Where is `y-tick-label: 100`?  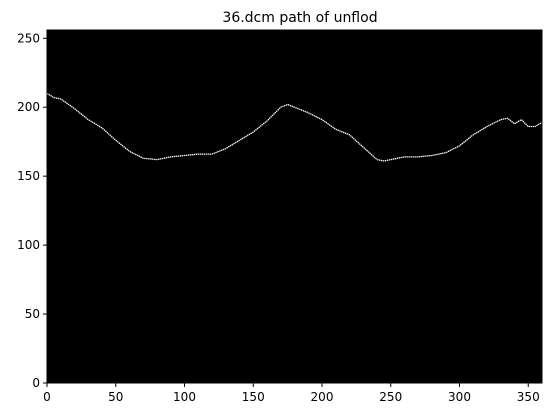 y-tick-label: 100 is located at coordinates (28, 245).